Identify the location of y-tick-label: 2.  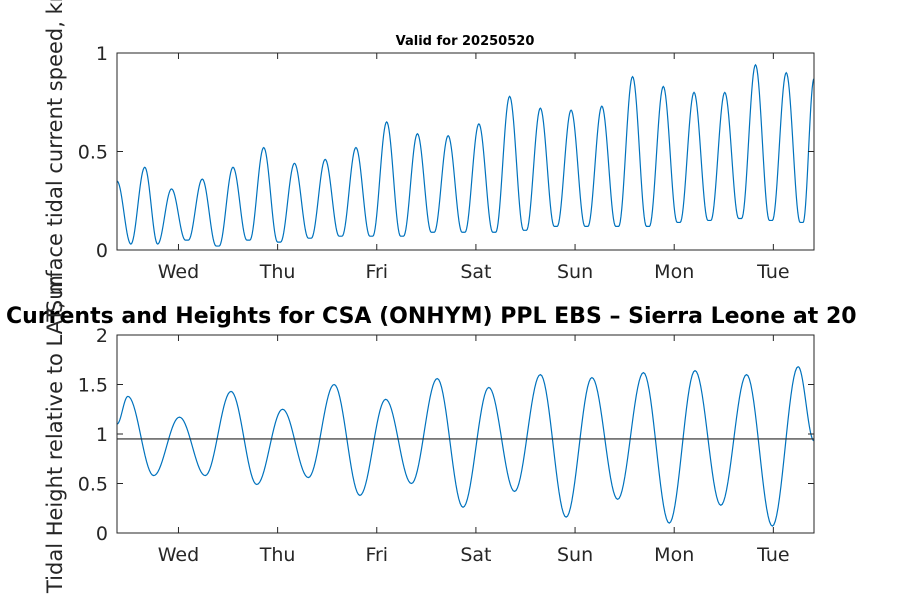
(102, 336).